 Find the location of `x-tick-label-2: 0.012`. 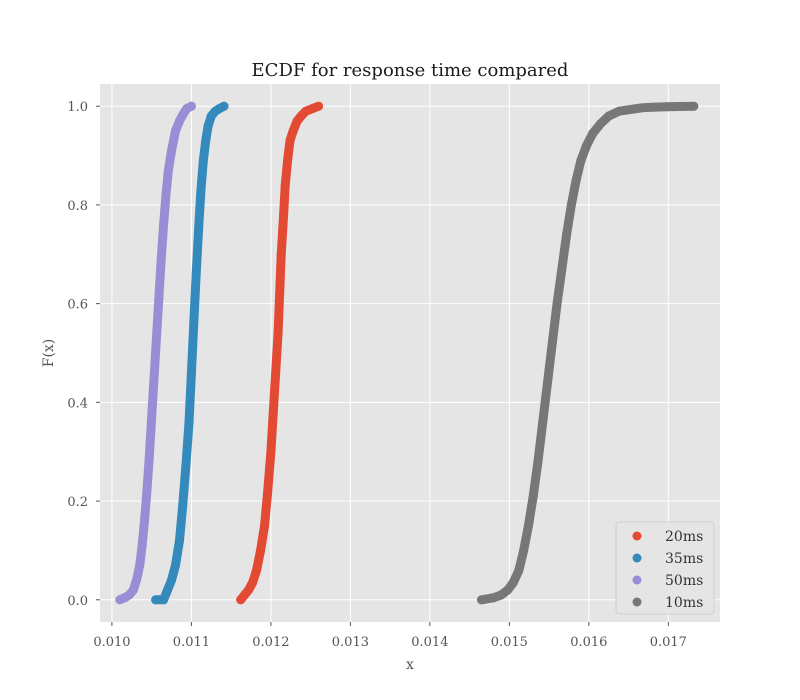

x-tick-label-2: 0.012 is located at coordinates (270, 642).